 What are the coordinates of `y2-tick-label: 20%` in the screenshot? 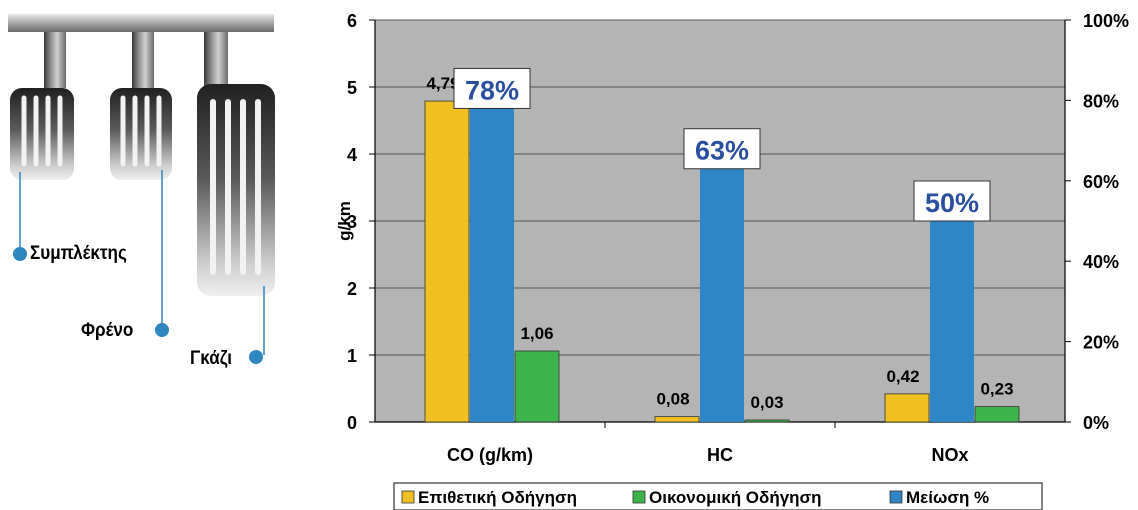 It's located at (1101, 343).